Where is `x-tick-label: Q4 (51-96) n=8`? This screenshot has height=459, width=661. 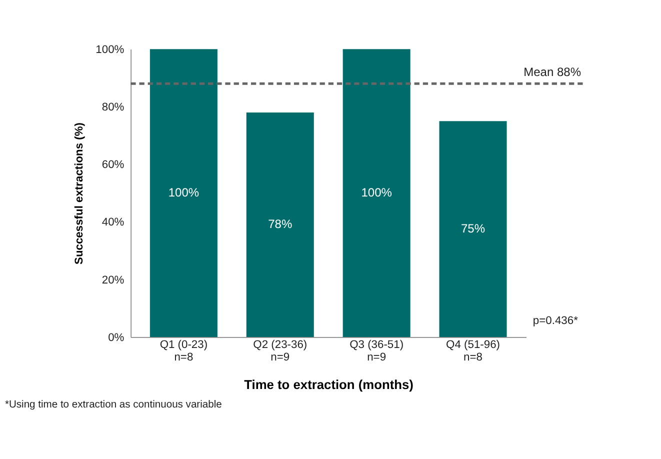 x-tick-label: Q4 (51-96) n=8 is located at coordinates (473, 351).